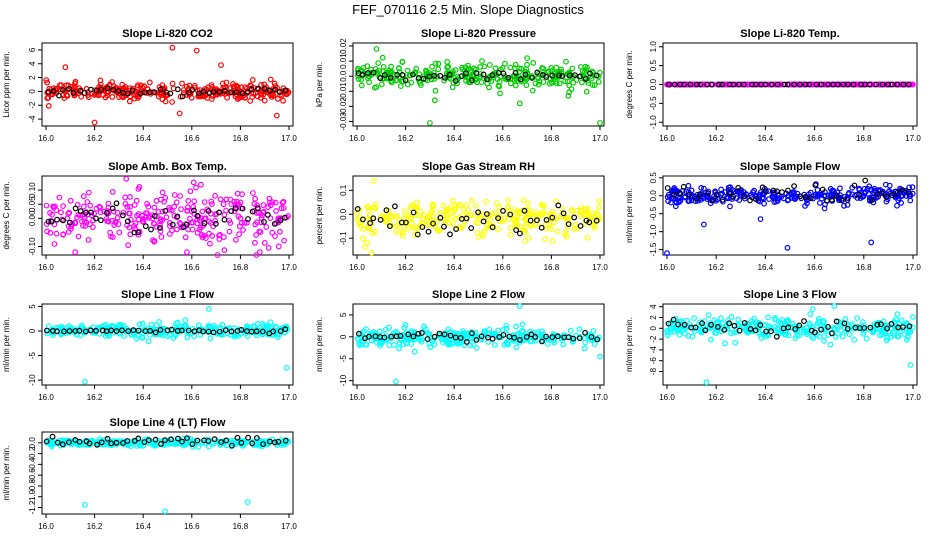  I want to click on y-axis-label: ml/min per min., so click(6, 473).